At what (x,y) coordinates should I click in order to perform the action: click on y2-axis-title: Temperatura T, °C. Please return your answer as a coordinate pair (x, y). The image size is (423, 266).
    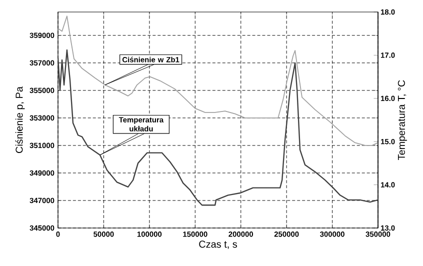
    Looking at the image, I should click on (402, 120).